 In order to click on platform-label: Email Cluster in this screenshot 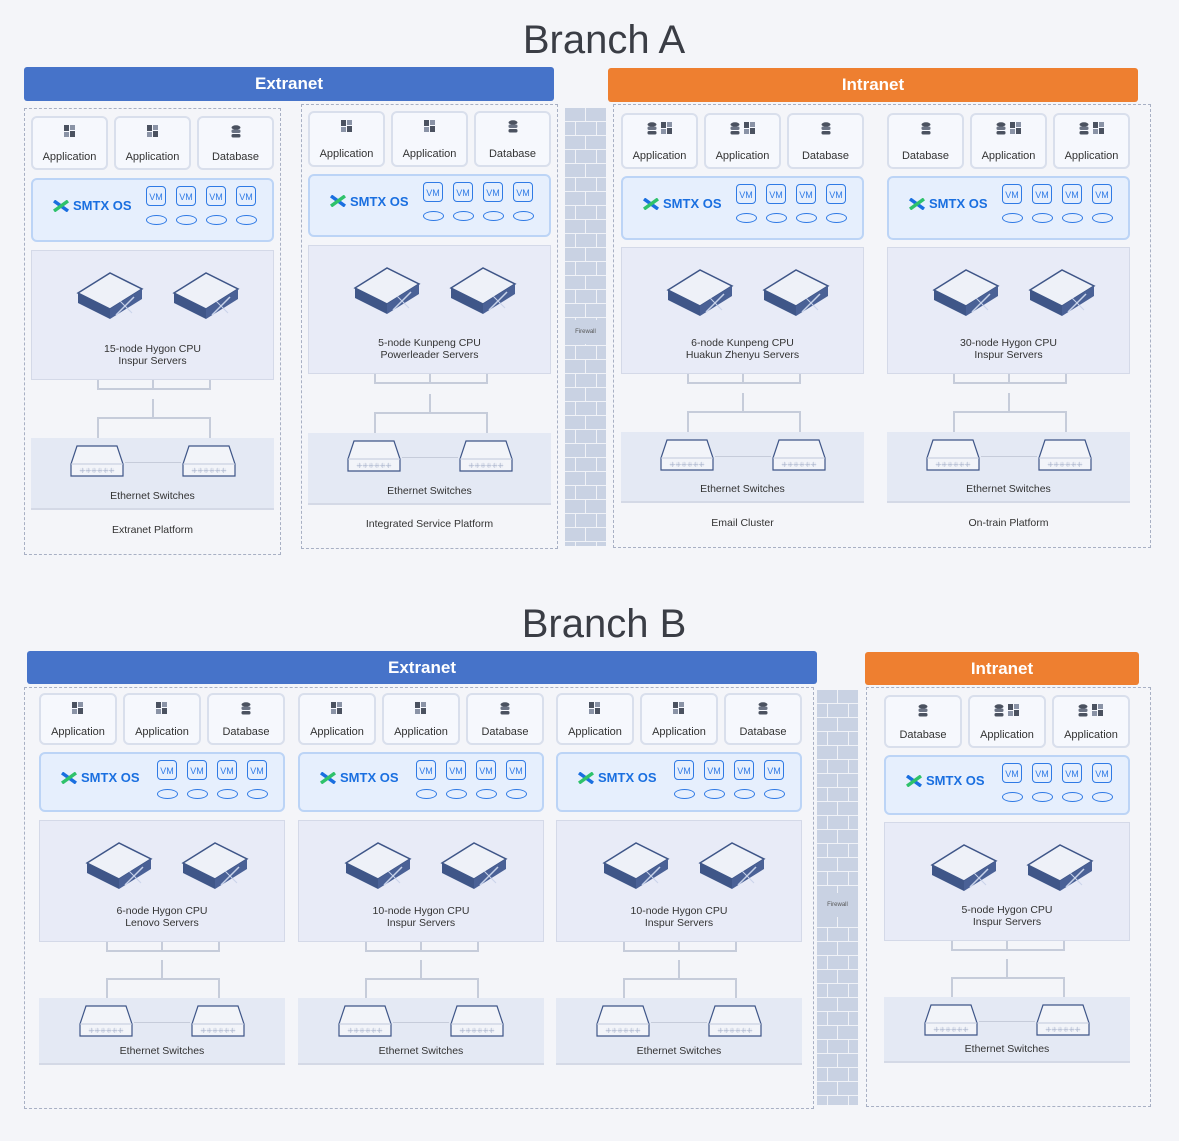, I will do `click(742, 523)`.